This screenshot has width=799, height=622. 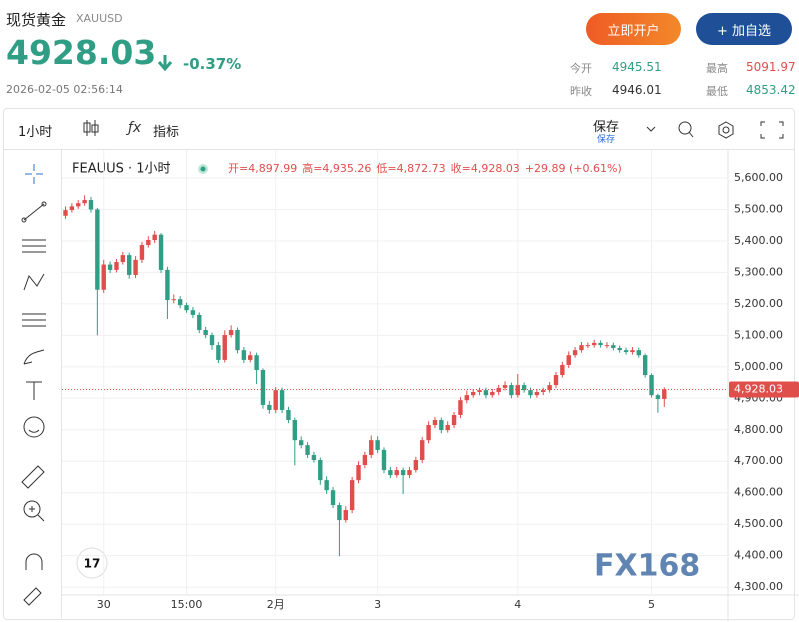 I want to click on change: -0.37%, so click(x=212, y=64).